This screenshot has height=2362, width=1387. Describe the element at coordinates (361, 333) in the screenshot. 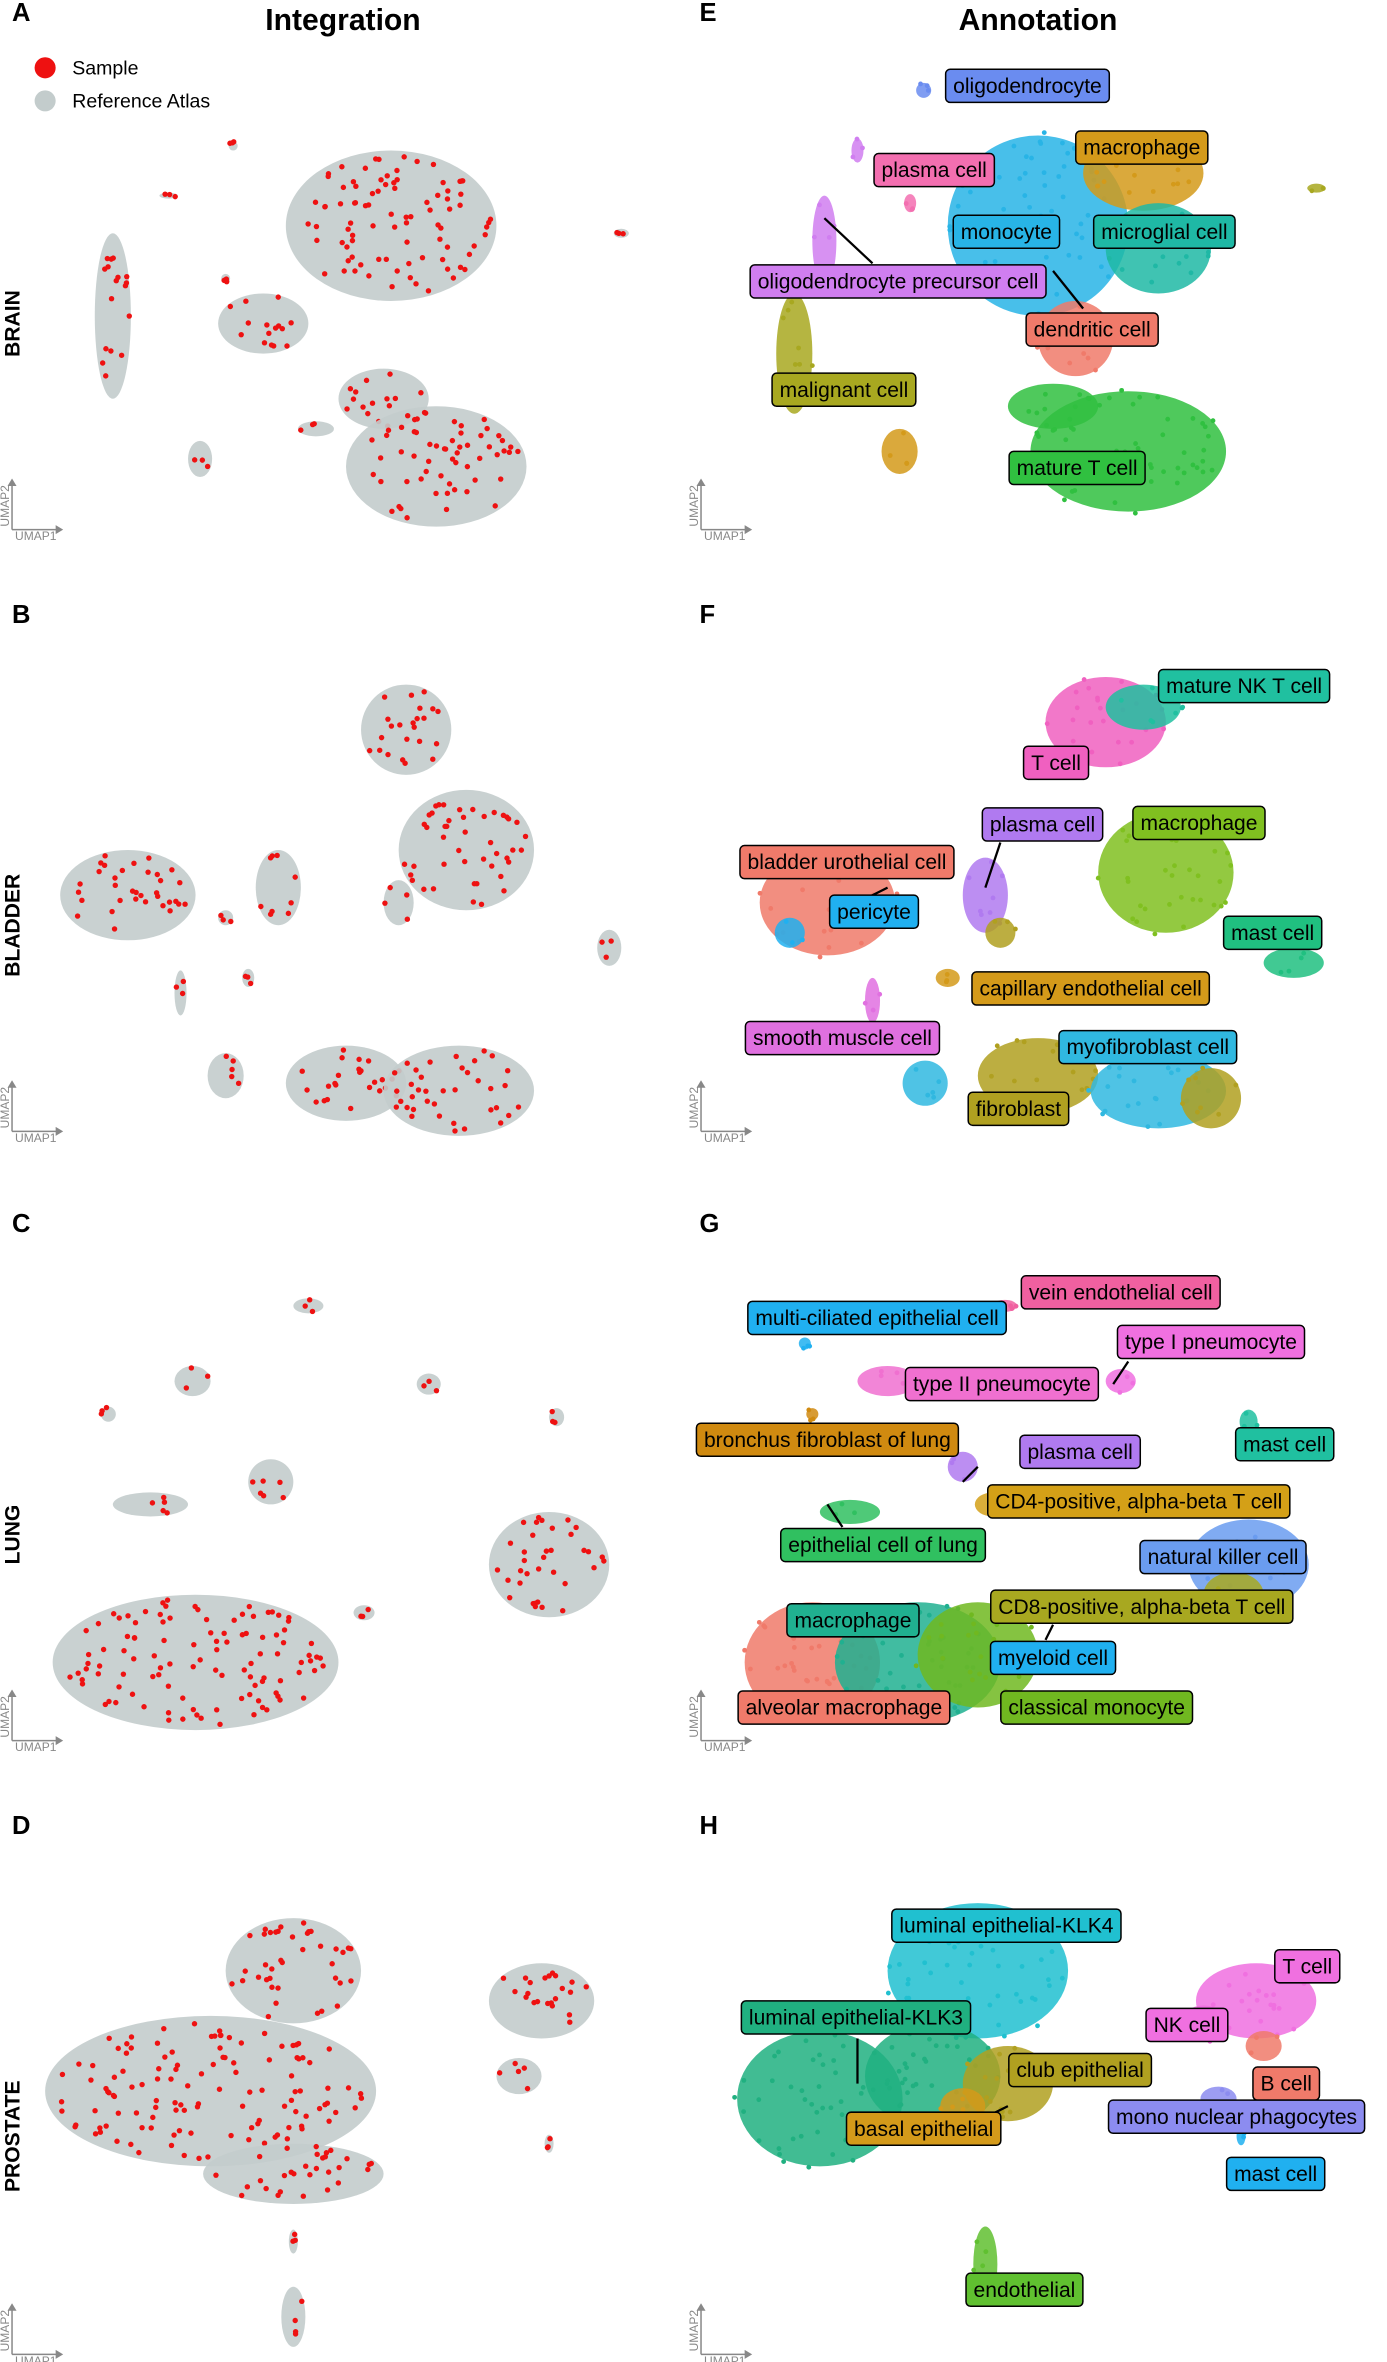

I see `integration-umap` at that location.